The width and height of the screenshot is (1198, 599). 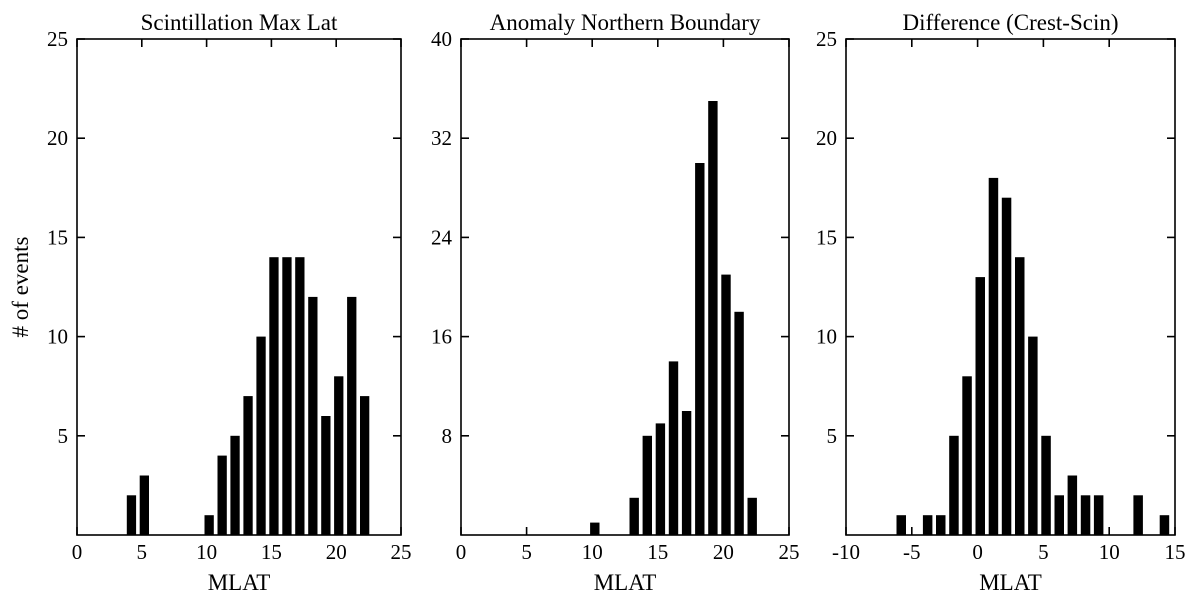 What do you see at coordinates (625, 22) in the screenshot?
I see `chart-title: Anomaly Northern Boundary` at bounding box center [625, 22].